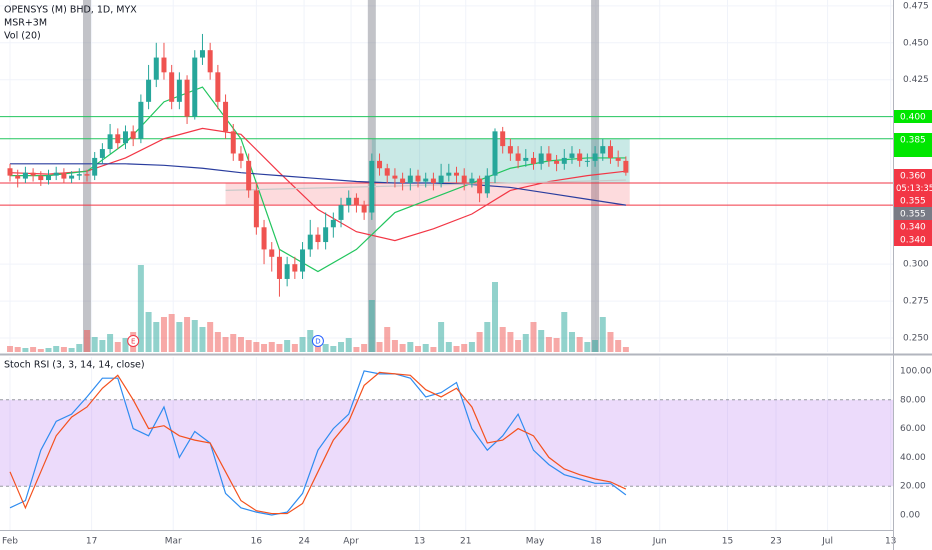 The height and width of the screenshot is (550, 932). I want to click on countdown-label: 05:13:35, so click(914, 189).